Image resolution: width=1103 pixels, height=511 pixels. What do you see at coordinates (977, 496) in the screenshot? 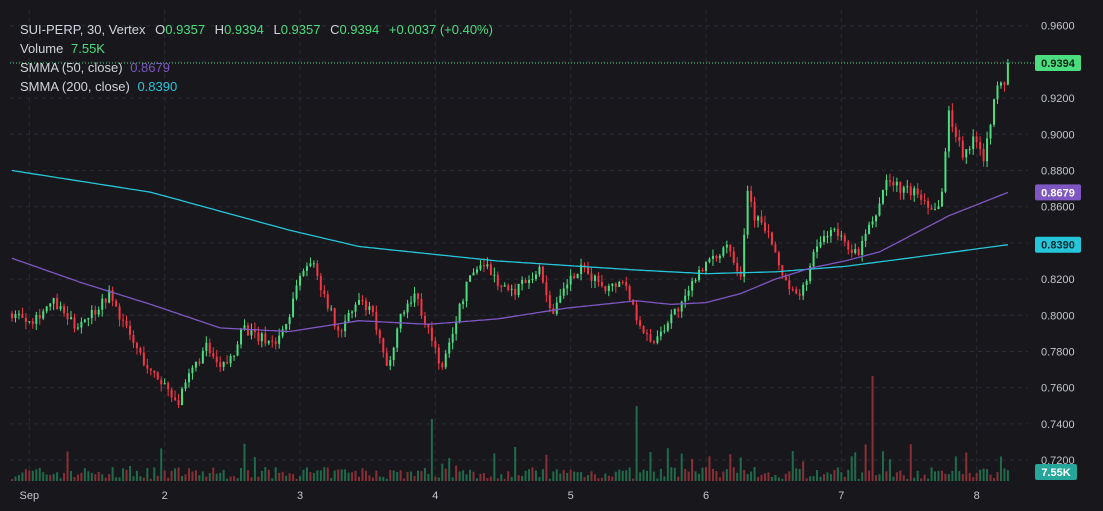
I see `x-tick-label: 8` at bounding box center [977, 496].